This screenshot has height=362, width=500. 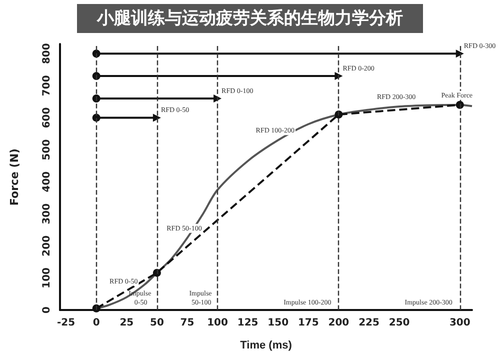 I want to click on x-tick-label: 75, so click(x=187, y=323).